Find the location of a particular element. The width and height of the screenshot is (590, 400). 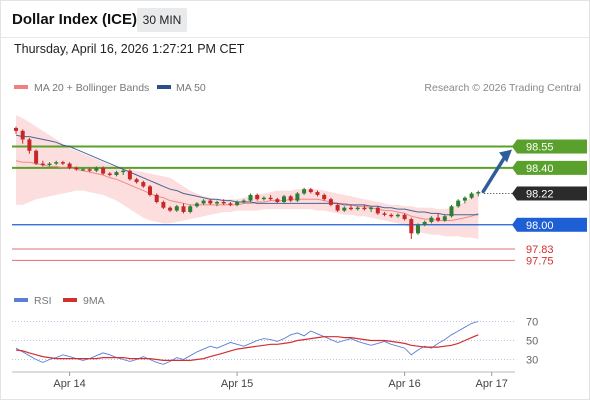

rsi-ma-legend-label: 9MA is located at coordinates (94, 301).